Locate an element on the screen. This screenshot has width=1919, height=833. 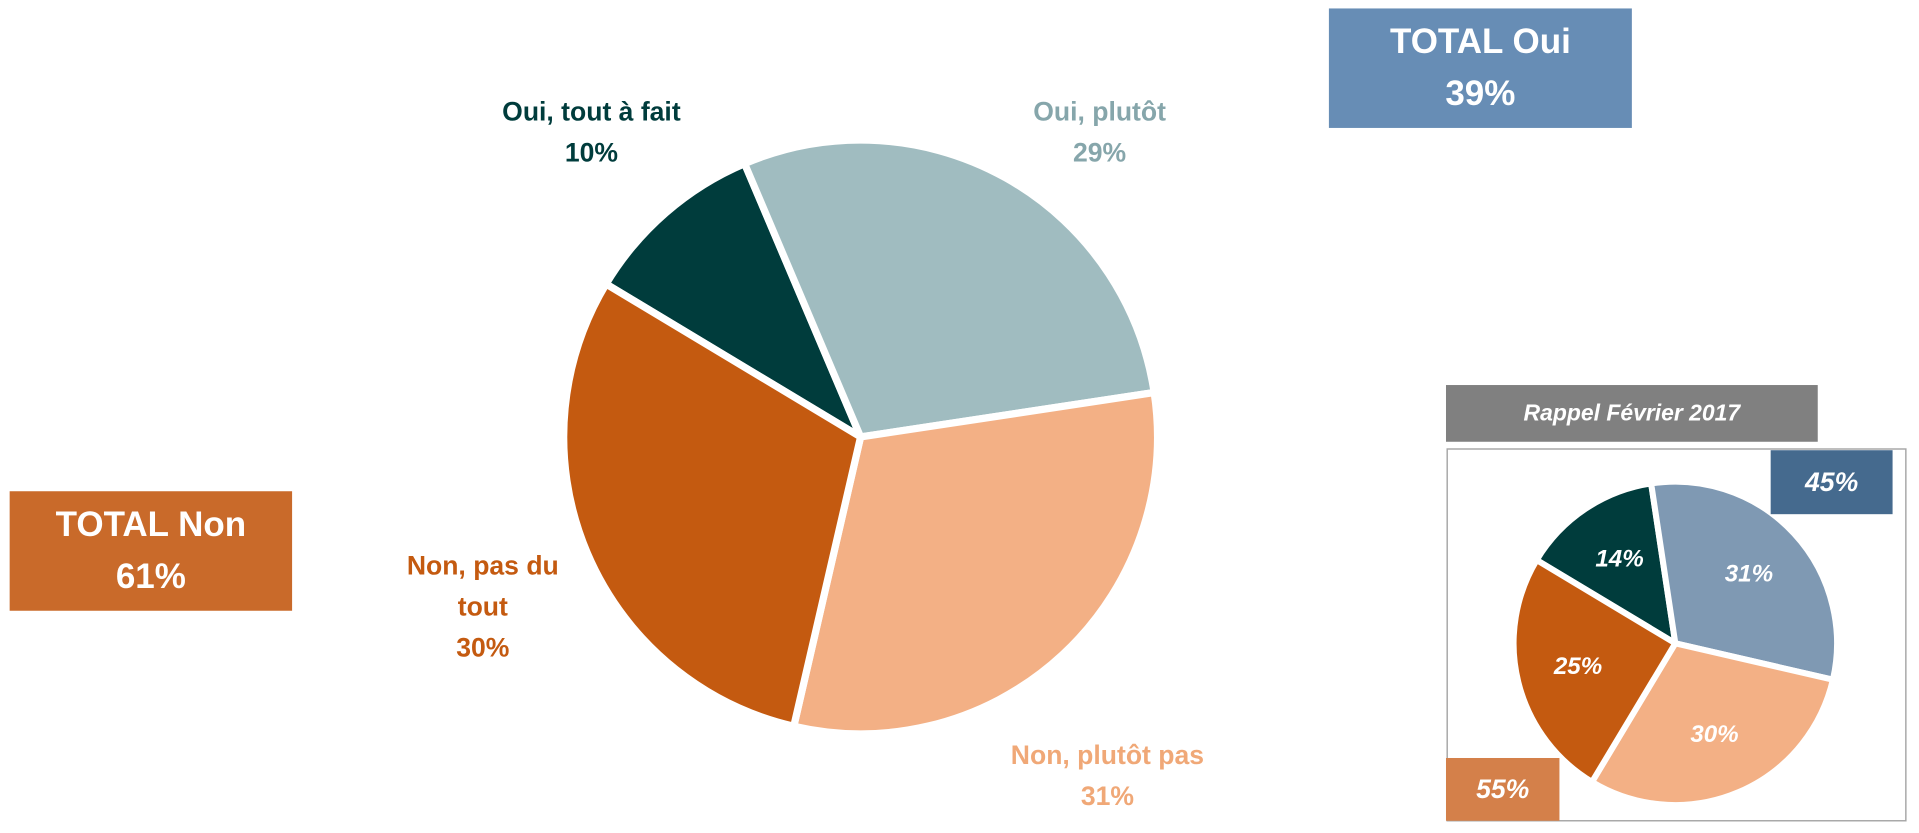
value-label: 31% is located at coordinates (1107, 796).